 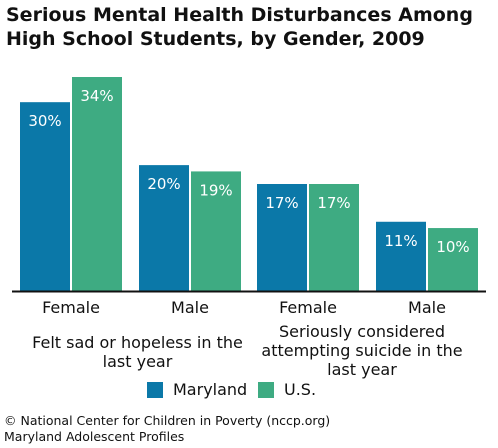 What do you see at coordinates (96, 96) in the screenshot?
I see `data-label-us-0: 34%` at bounding box center [96, 96].